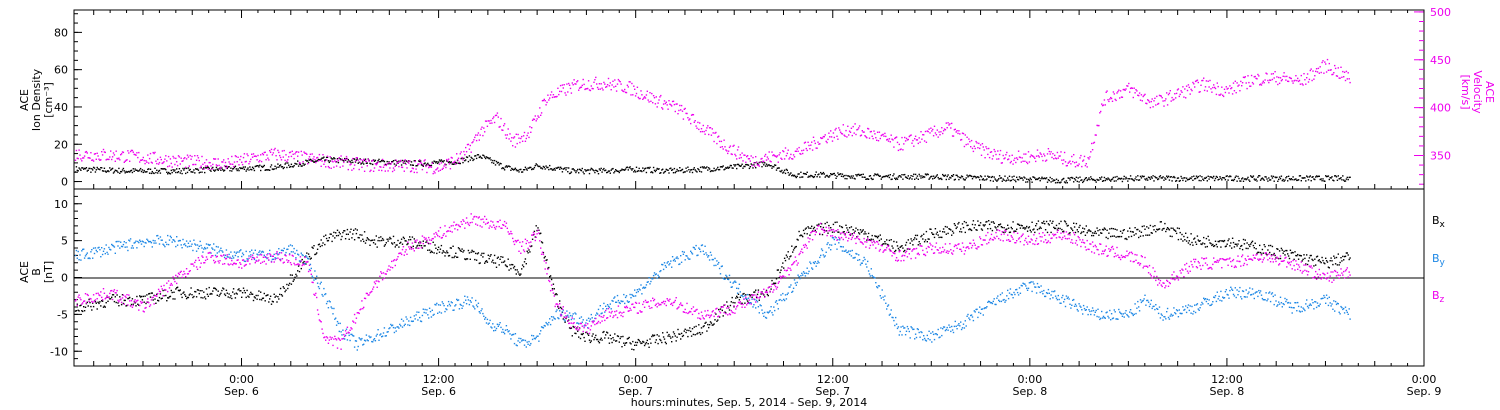  What do you see at coordinates (61, 204) in the screenshot?
I see `b-ytick-label: 10` at bounding box center [61, 204].